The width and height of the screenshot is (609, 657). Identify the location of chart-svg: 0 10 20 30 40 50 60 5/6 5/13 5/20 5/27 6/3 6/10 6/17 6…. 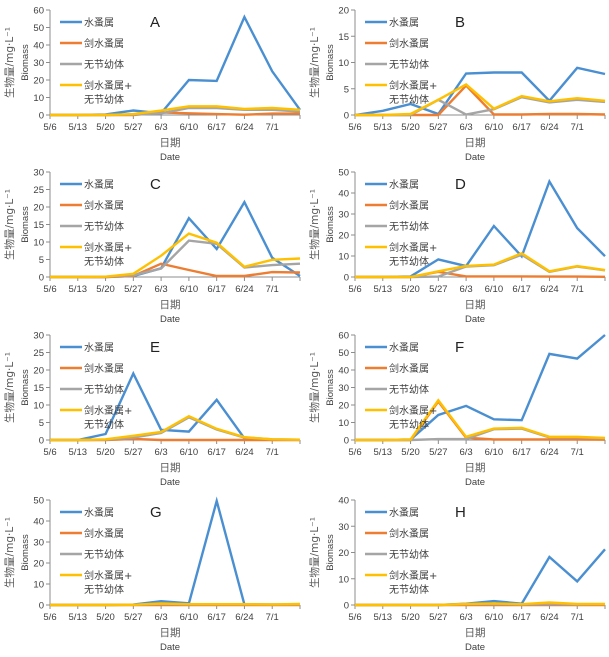
(457, 409).